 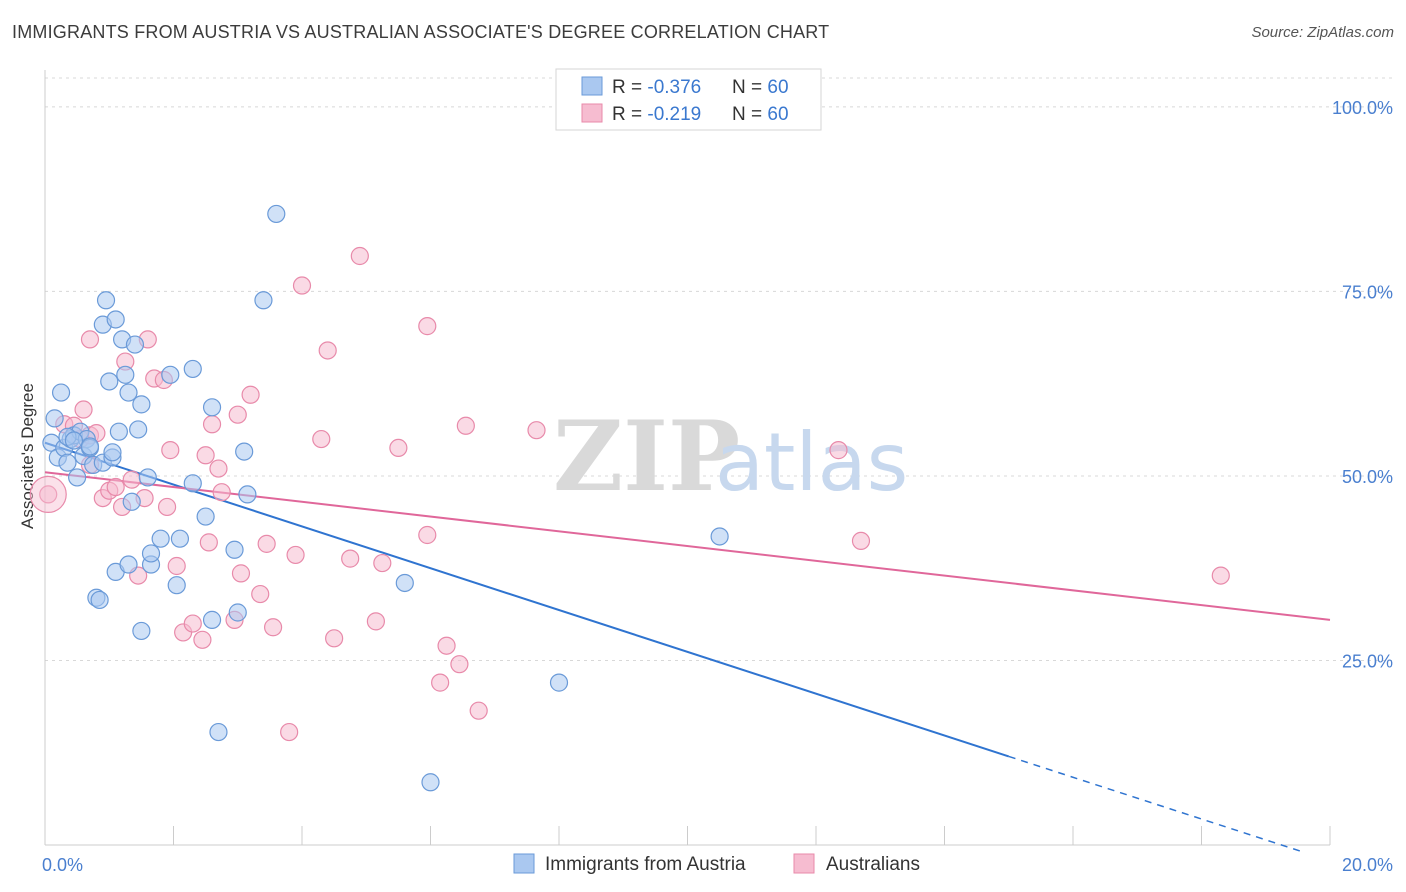 What do you see at coordinates (749, 114) in the screenshot?
I see `legend-n-label-2: N =` at bounding box center [749, 114].